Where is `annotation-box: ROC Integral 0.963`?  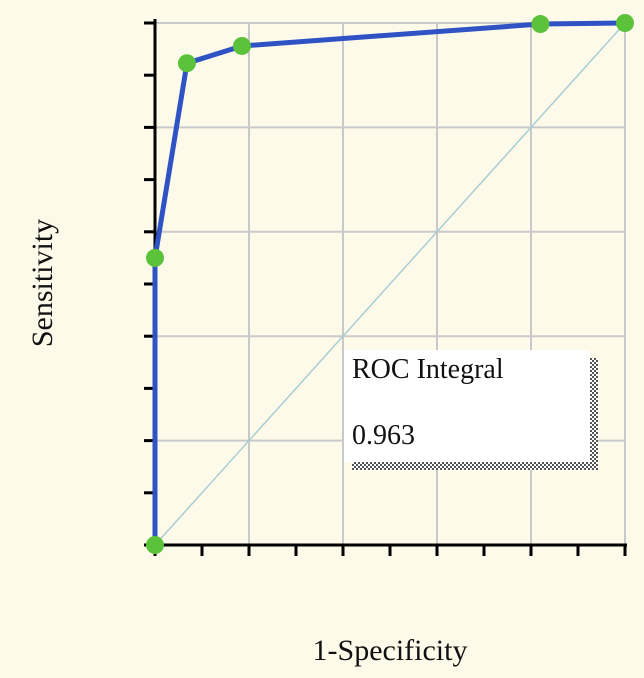 annotation-box: ROC Integral 0.963 is located at coordinates (471, 410).